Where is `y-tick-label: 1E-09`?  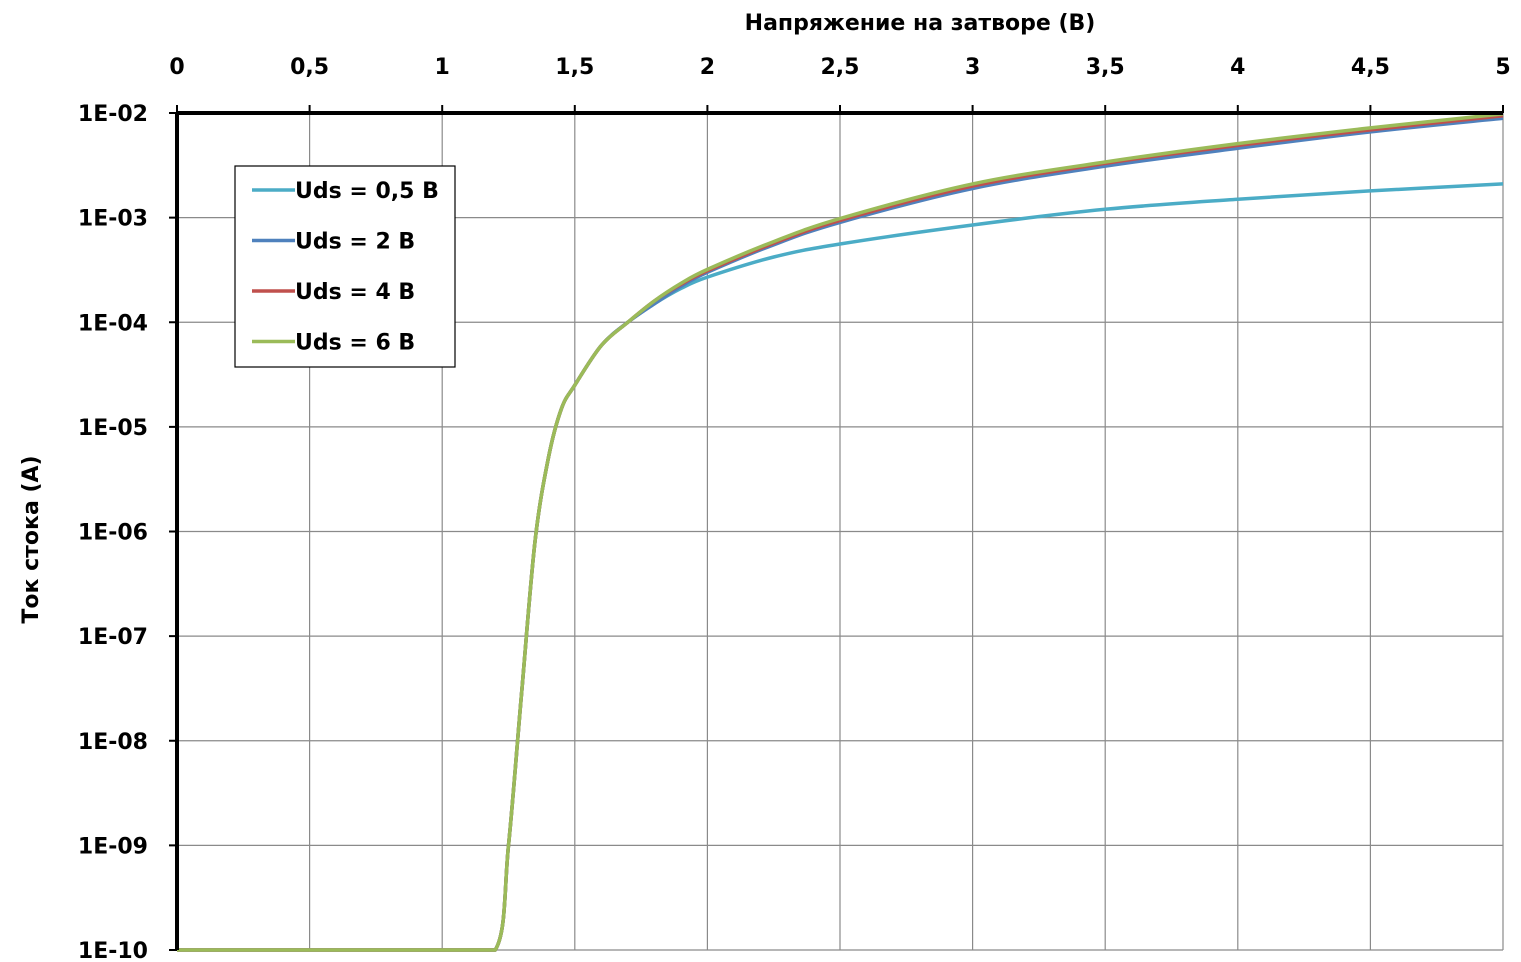 y-tick-label: 1E-09 is located at coordinates (113, 846).